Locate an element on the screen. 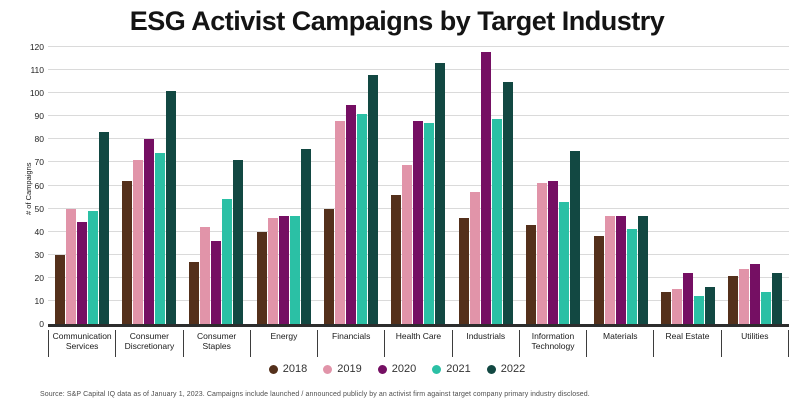 This screenshot has width=794, height=408. category-label: Industrials is located at coordinates (486, 343).